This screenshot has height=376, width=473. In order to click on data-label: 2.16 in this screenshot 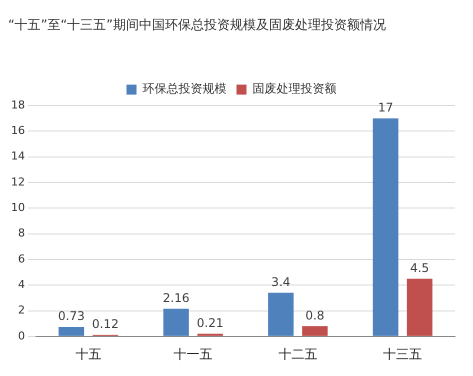, I will do `click(176, 297)`.